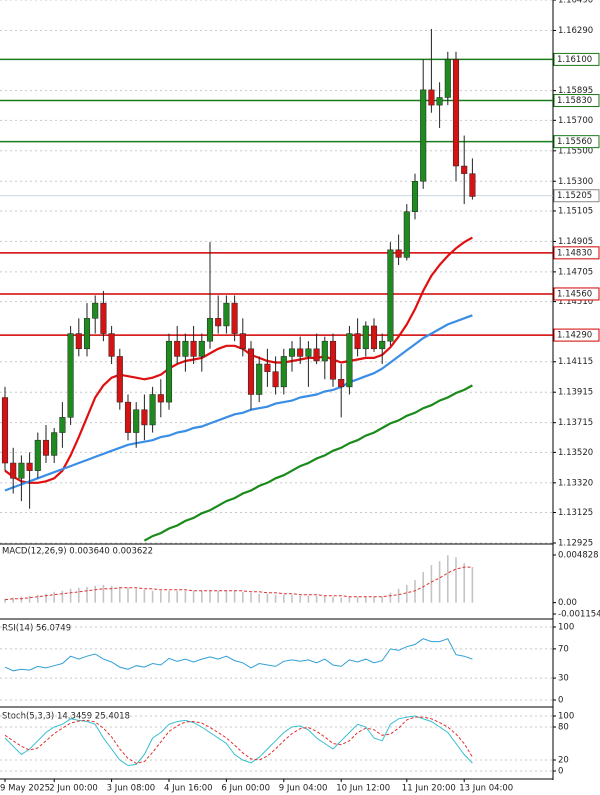 Image resolution: width=600 pixels, height=795 pixels. What do you see at coordinates (567, 603) in the screenshot?
I see `y-tick-label: 0.00` at bounding box center [567, 603].